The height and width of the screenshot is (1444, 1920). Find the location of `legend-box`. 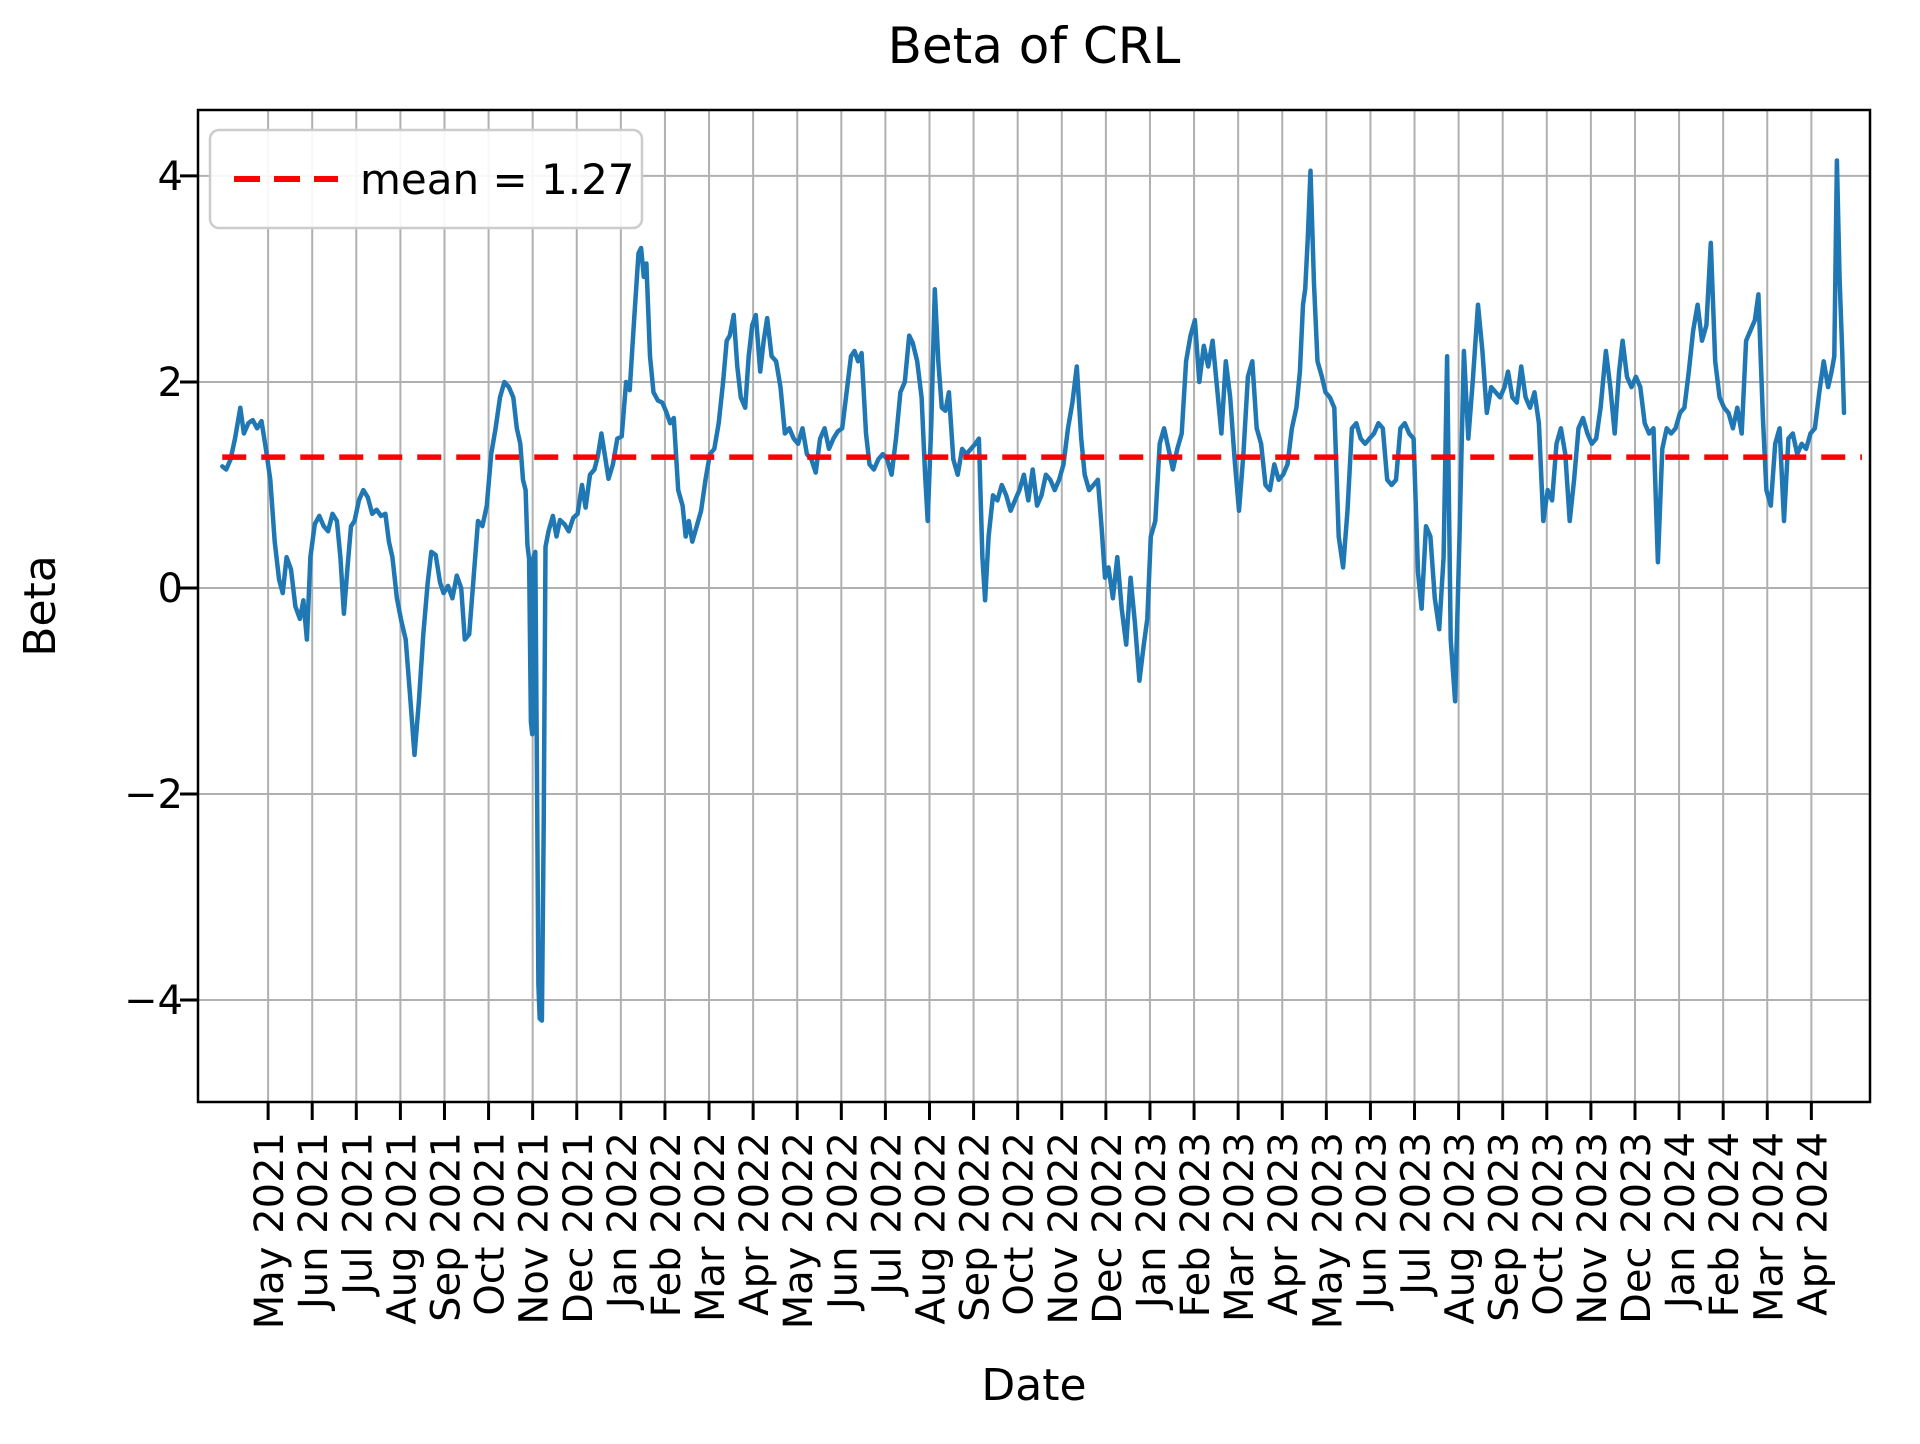

legend-box is located at coordinates (426, 179).